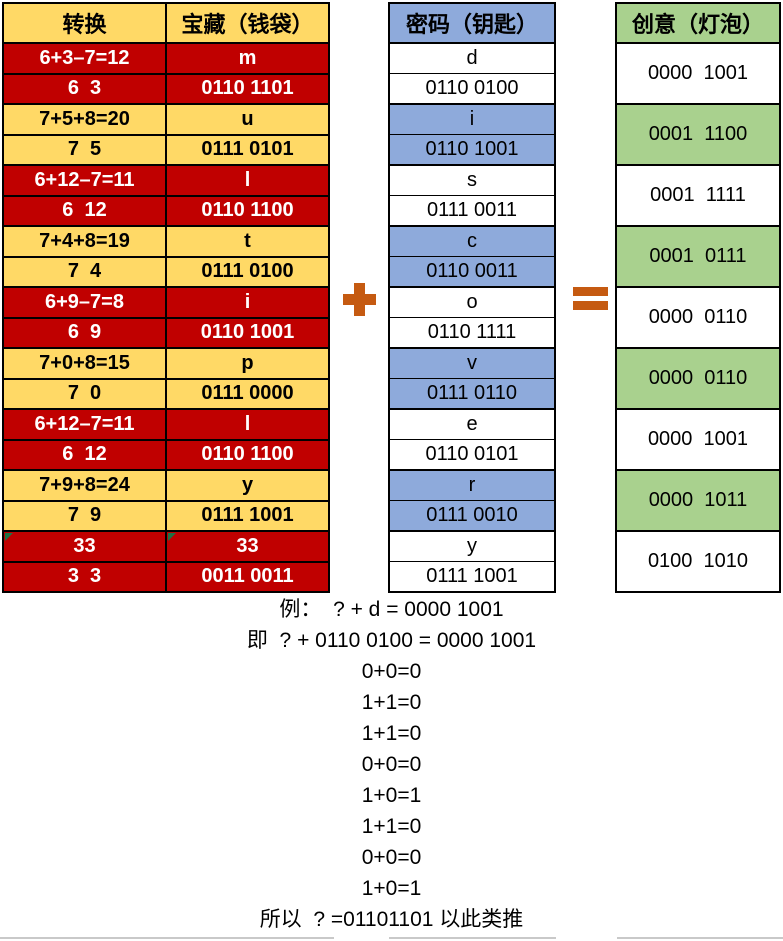  I want to click on conversion-table-row: 6+9–7=8 i, so click(166, 303).